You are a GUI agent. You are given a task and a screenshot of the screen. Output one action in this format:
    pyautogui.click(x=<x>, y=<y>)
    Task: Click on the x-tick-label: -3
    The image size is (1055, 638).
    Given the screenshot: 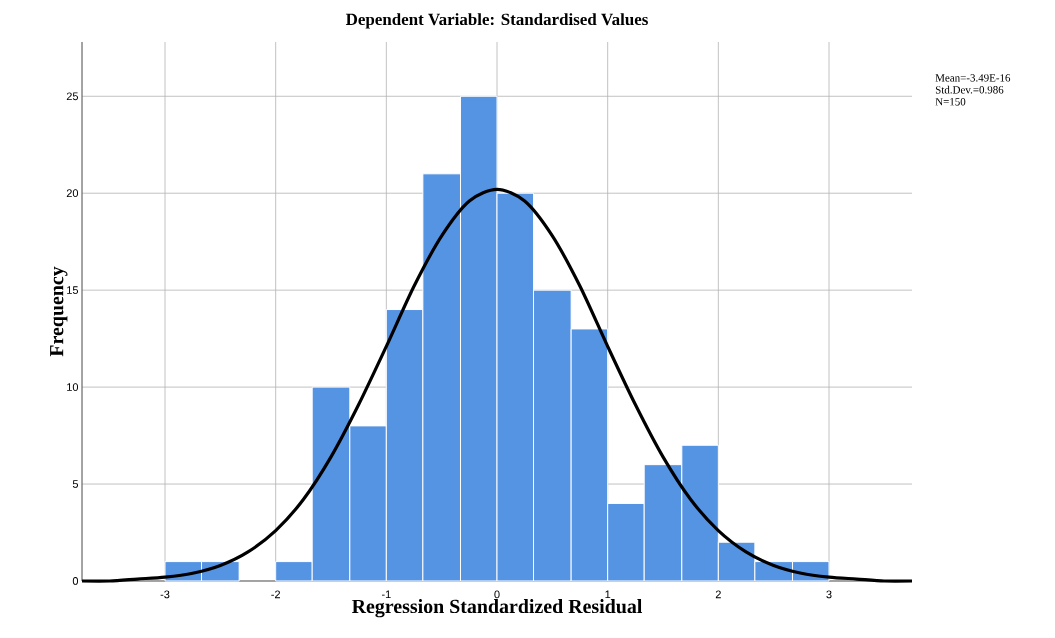 What is the action you would take?
    pyautogui.click(x=165, y=594)
    